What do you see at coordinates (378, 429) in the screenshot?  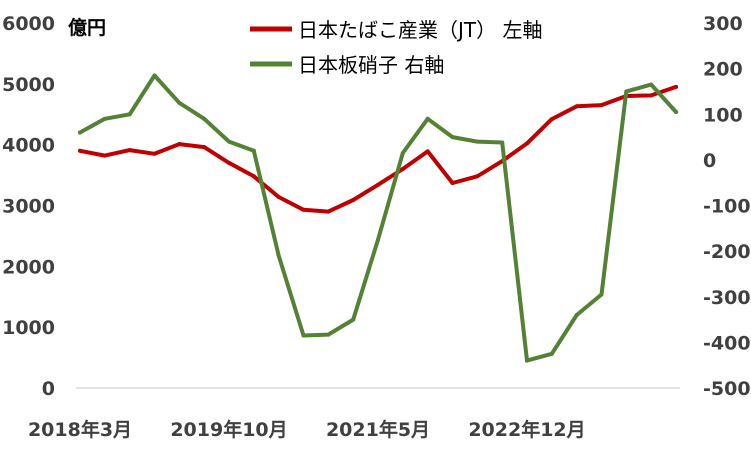 I see `x-tick-label: 2021年5月` at bounding box center [378, 429].